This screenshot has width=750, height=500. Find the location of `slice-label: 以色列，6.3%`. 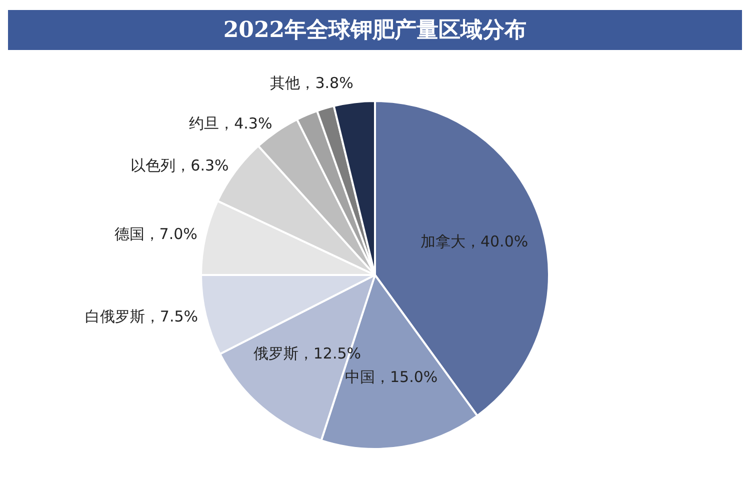

slice-label: 以色列，6.3% is located at coordinates (179, 165).